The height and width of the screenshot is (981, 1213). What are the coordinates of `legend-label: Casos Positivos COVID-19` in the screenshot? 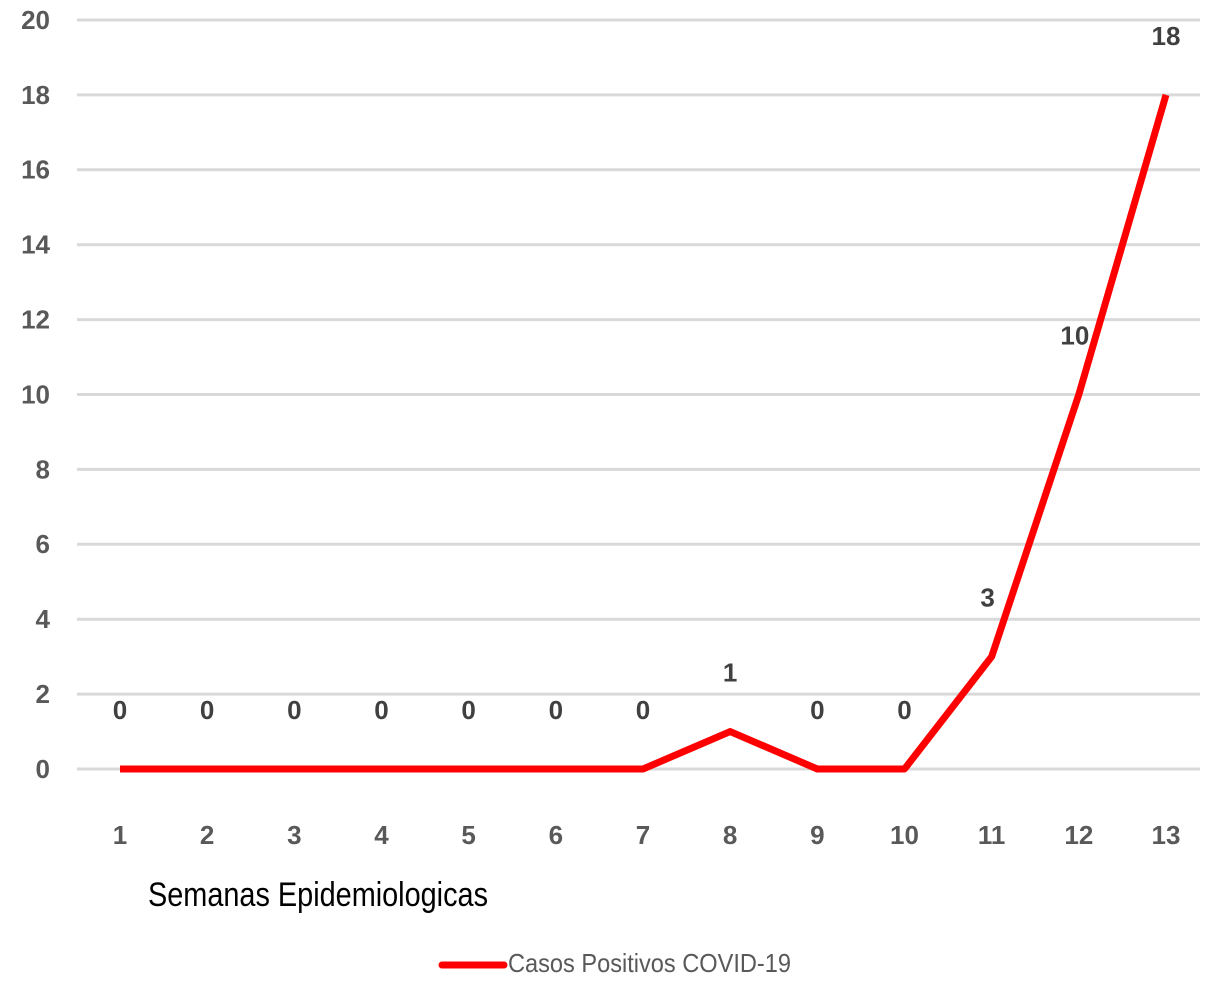 It's located at (649, 963).